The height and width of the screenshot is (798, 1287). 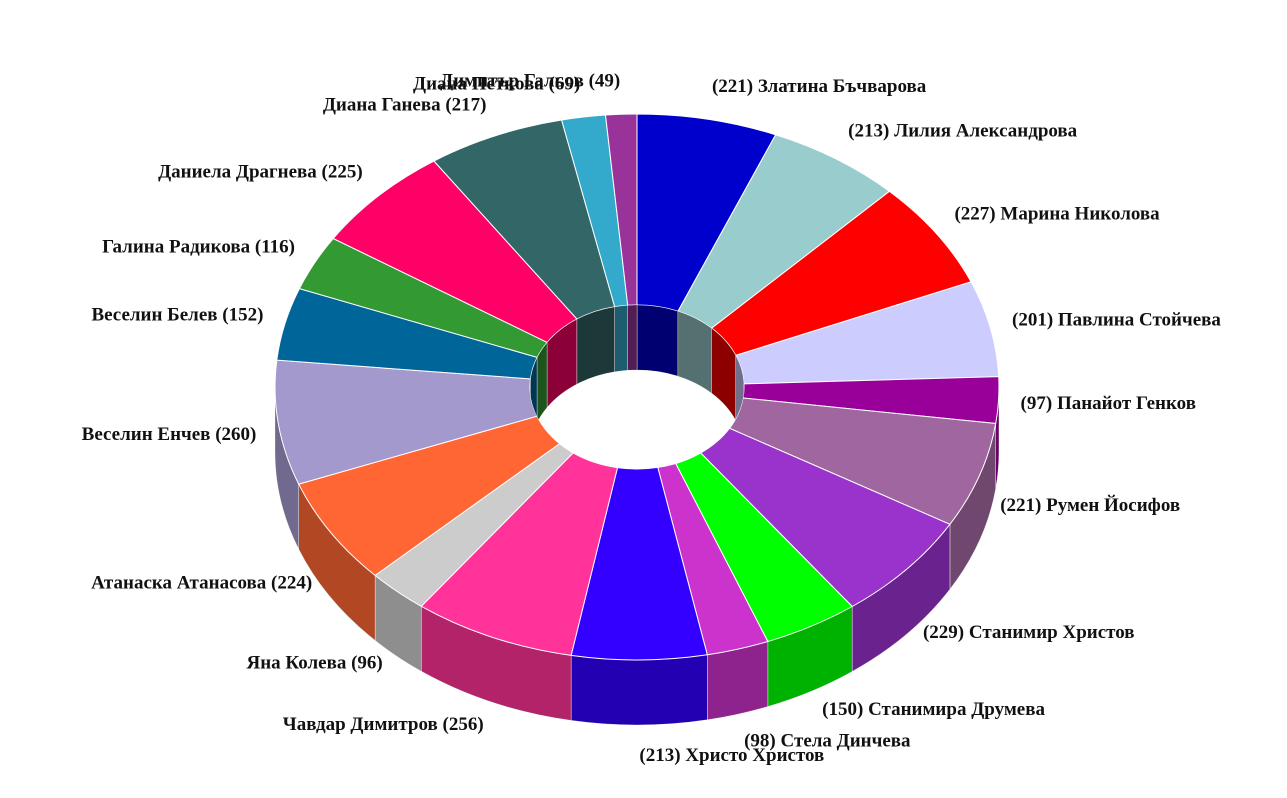 I want to click on data-label: (229) Станимир Христов, so click(x=1029, y=632).